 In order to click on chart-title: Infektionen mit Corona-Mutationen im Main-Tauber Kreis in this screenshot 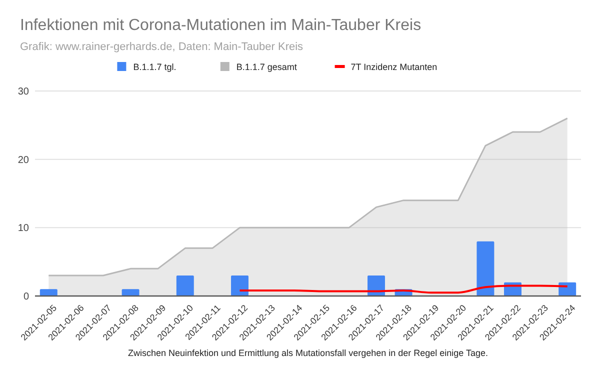, I will do `click(221, 25)`.